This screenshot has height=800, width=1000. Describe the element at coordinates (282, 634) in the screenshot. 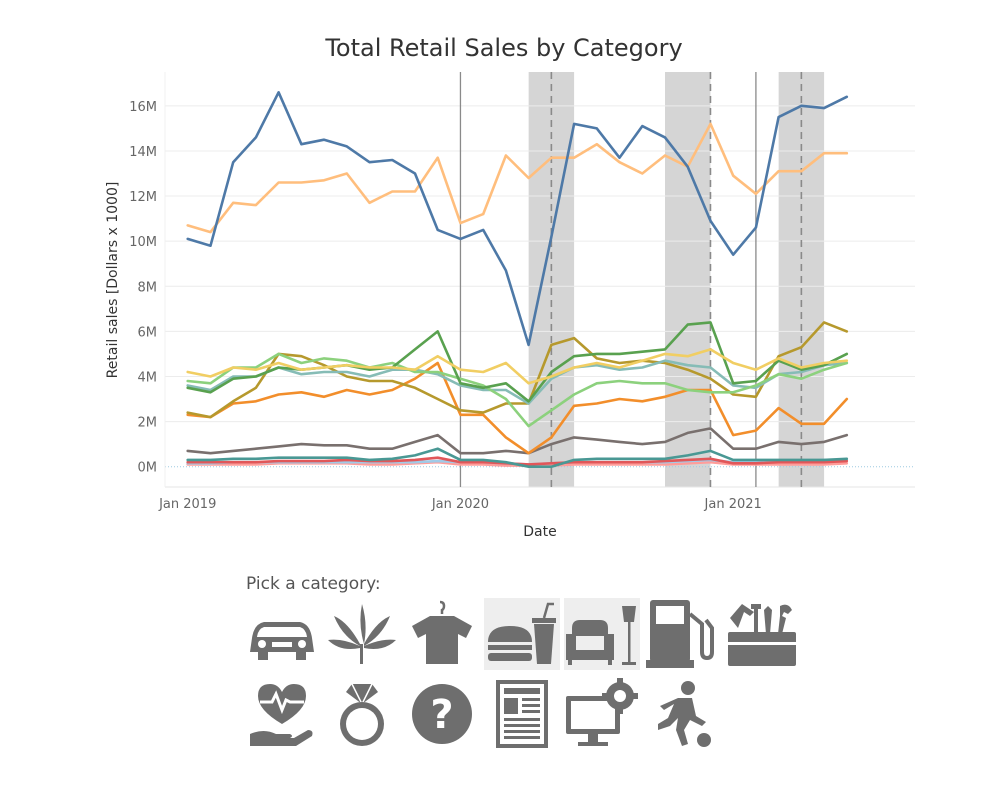

I see `car-icon` at that location.